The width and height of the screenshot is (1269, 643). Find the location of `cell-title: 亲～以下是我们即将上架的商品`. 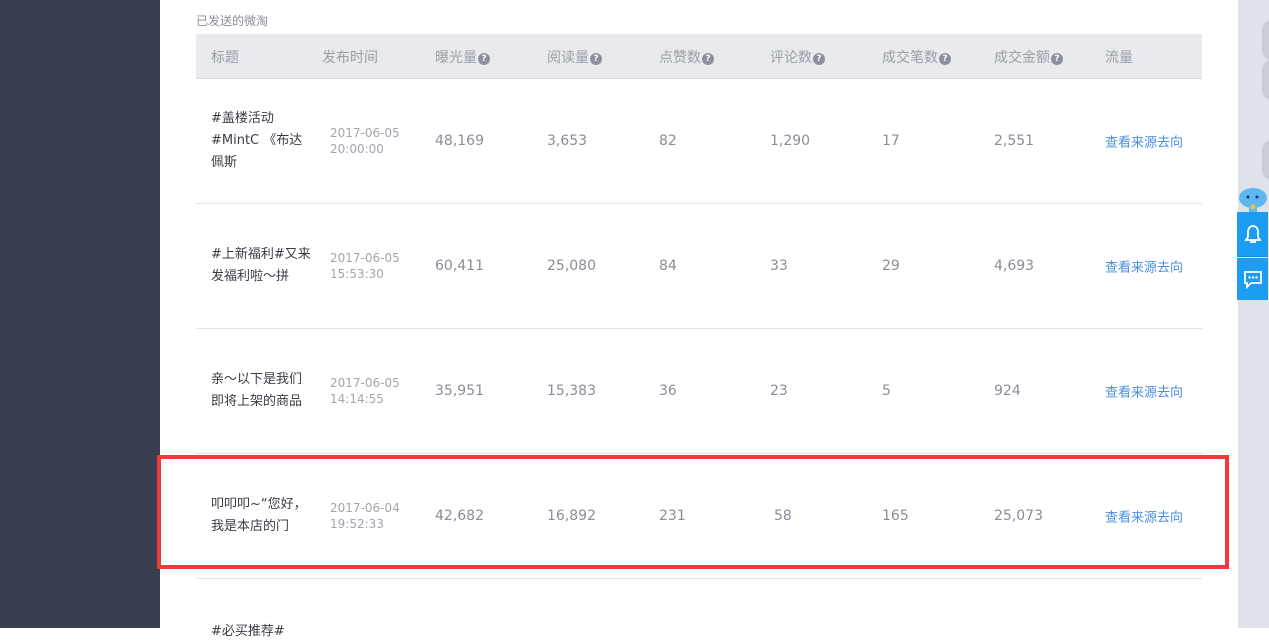

cell-title: 亲～以下是我们即将上架的商品 is located at coordinates (257, 390).